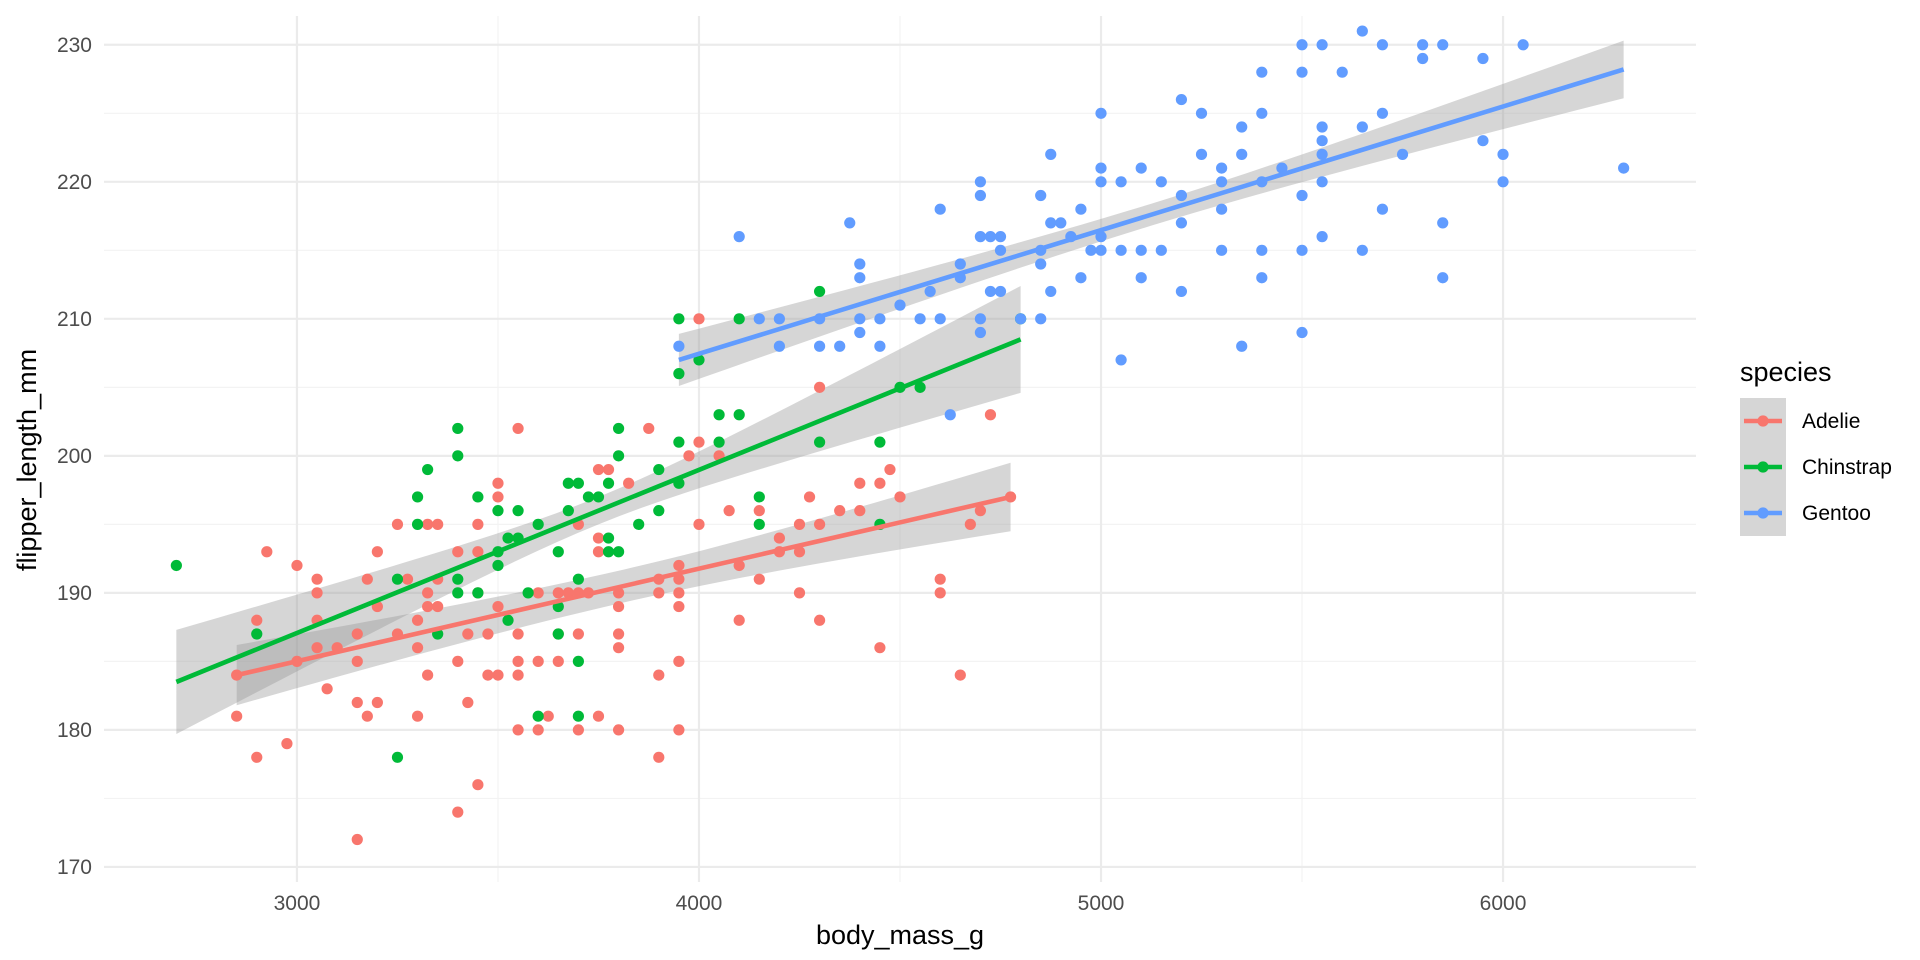 This screenshot has height=960, width=1920. What do you see at coordinates (699, 903) in the screenshot?
I see `x-tick-label: 4000` at bounding box center [699, 903].